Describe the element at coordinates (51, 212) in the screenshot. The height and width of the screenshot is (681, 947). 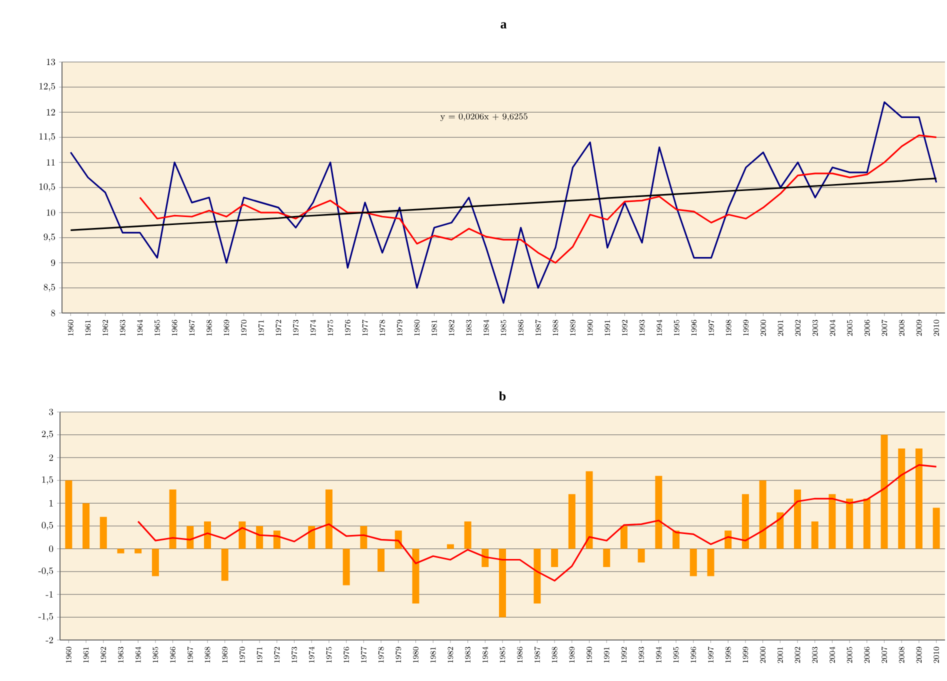
I see `y-tick-label: 10` at that location.